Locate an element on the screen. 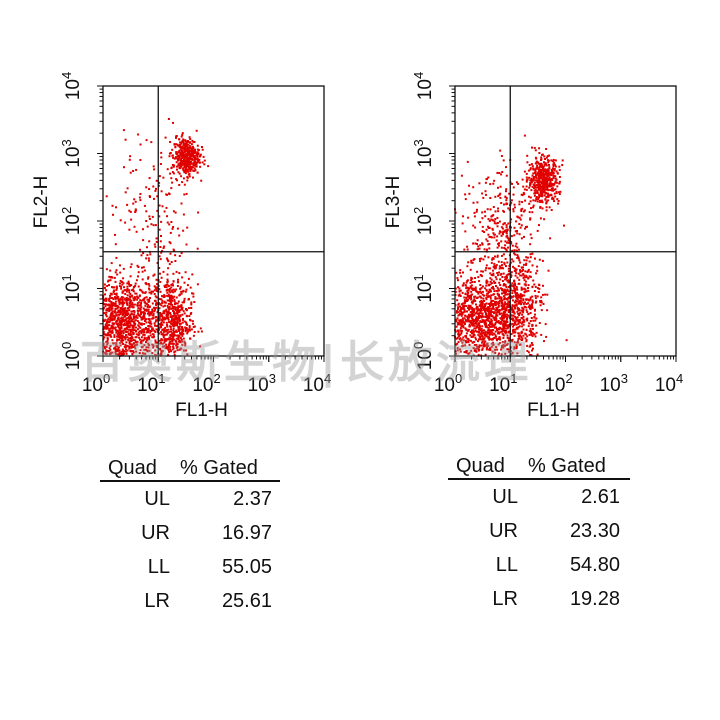  gated-value: 19.28 is located at coordinates (594, 598).